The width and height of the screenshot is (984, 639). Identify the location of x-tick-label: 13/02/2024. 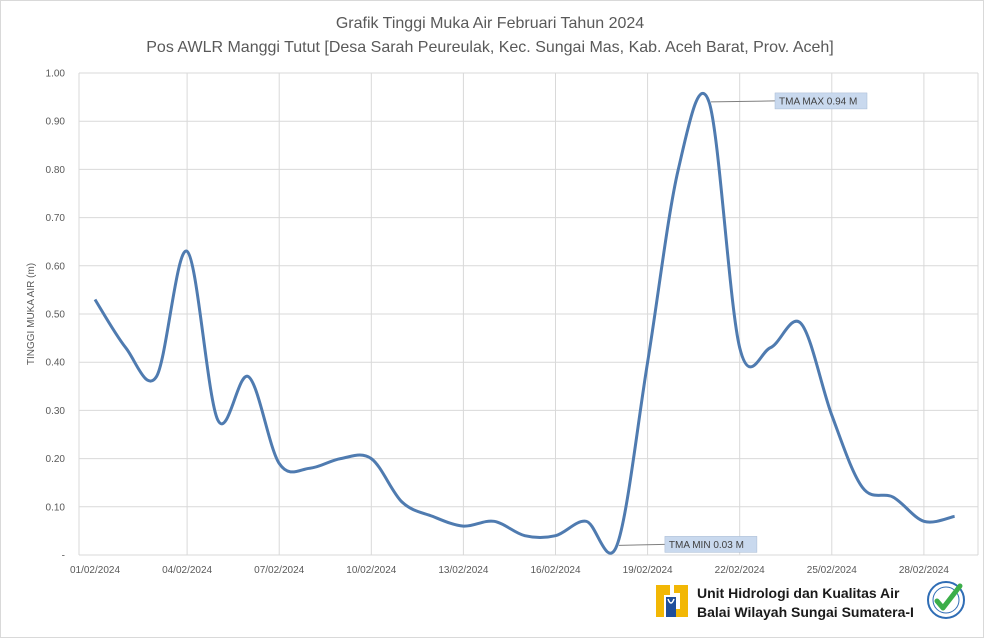
(463, 570).